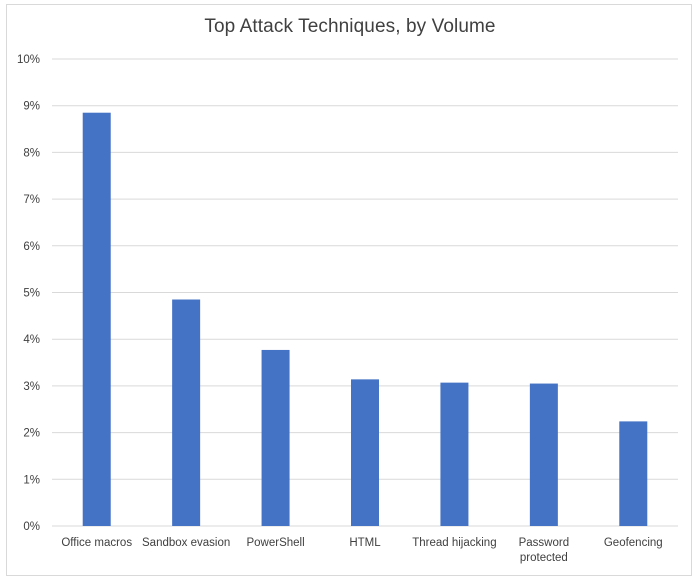 The image size is (700, 583). I want to click on x-tick-label: PowerShell, so click(275, 543).